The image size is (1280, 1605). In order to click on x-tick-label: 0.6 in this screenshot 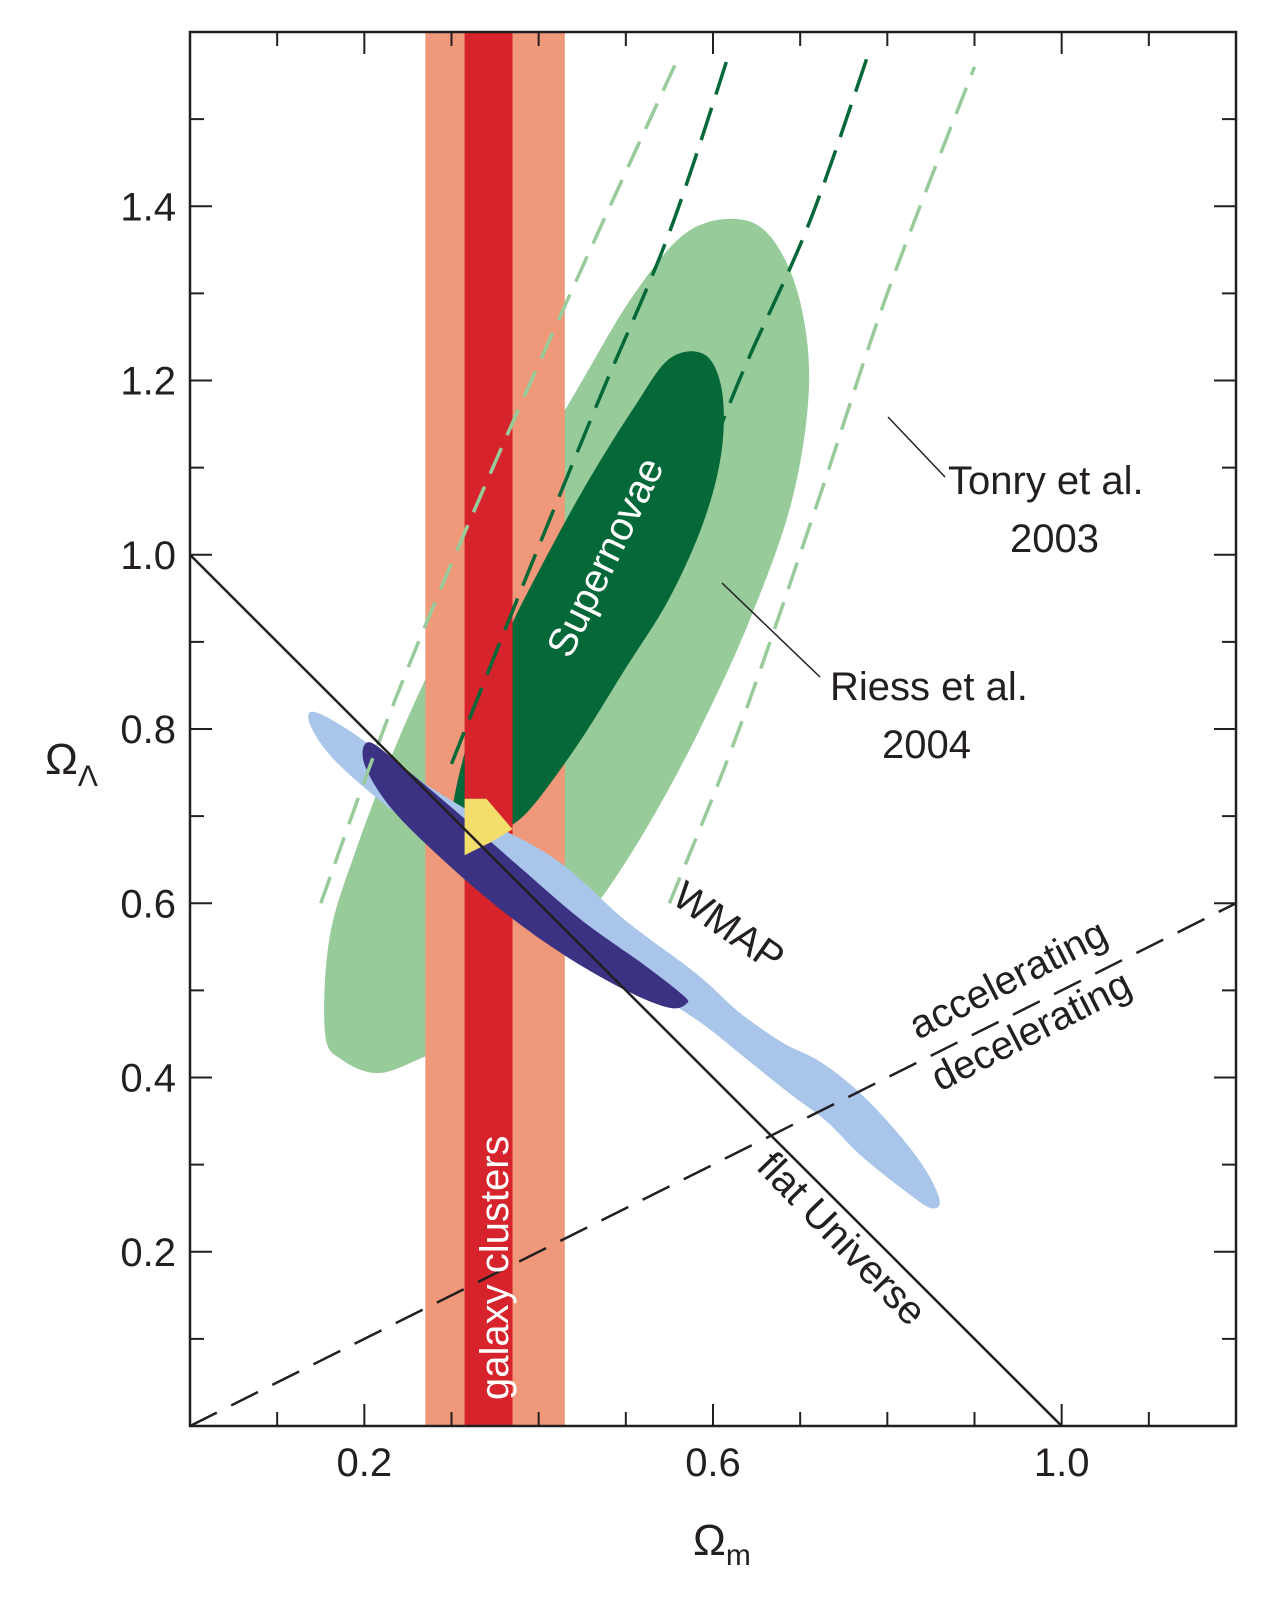, I will do `click(713, 1463)`.